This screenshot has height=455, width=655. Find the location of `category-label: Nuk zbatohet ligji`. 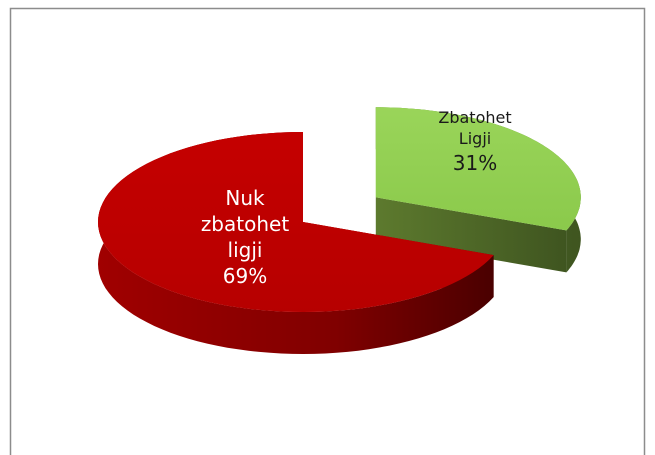

category-label: Nuk zbatohet ligji is located at coordinates (245, 224).